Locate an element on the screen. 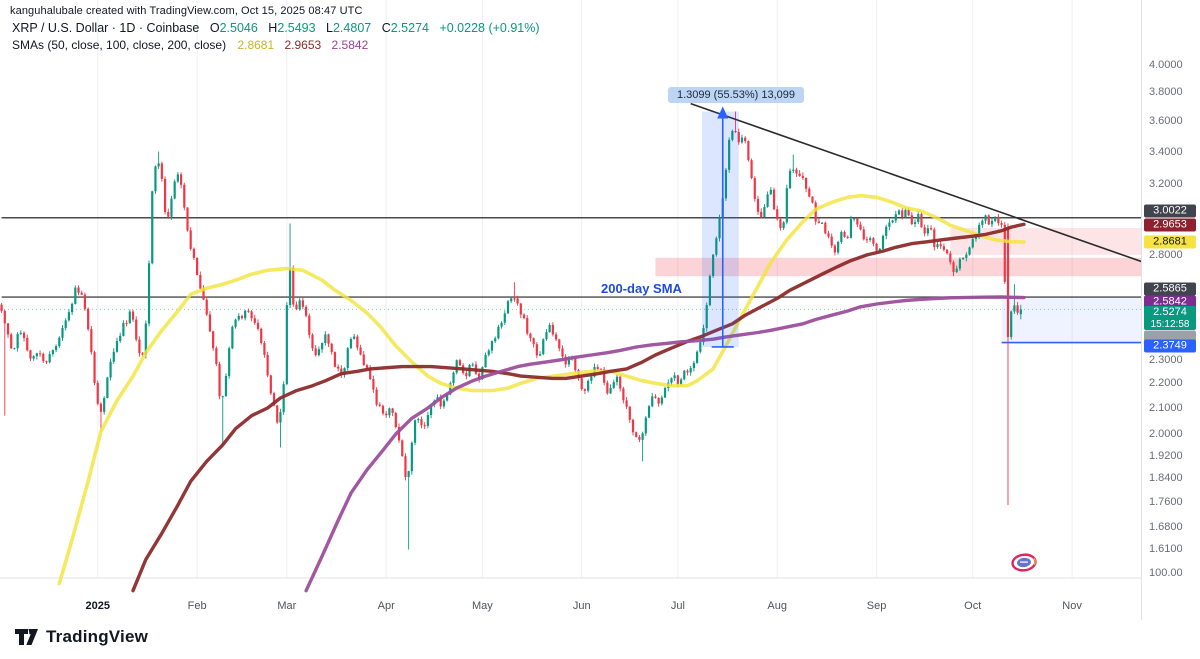 This screenshot has height=659, width=1200. price-range-measure-label: 1.3099 (55.53%) 13,099 is located at coordinates (736, 95).